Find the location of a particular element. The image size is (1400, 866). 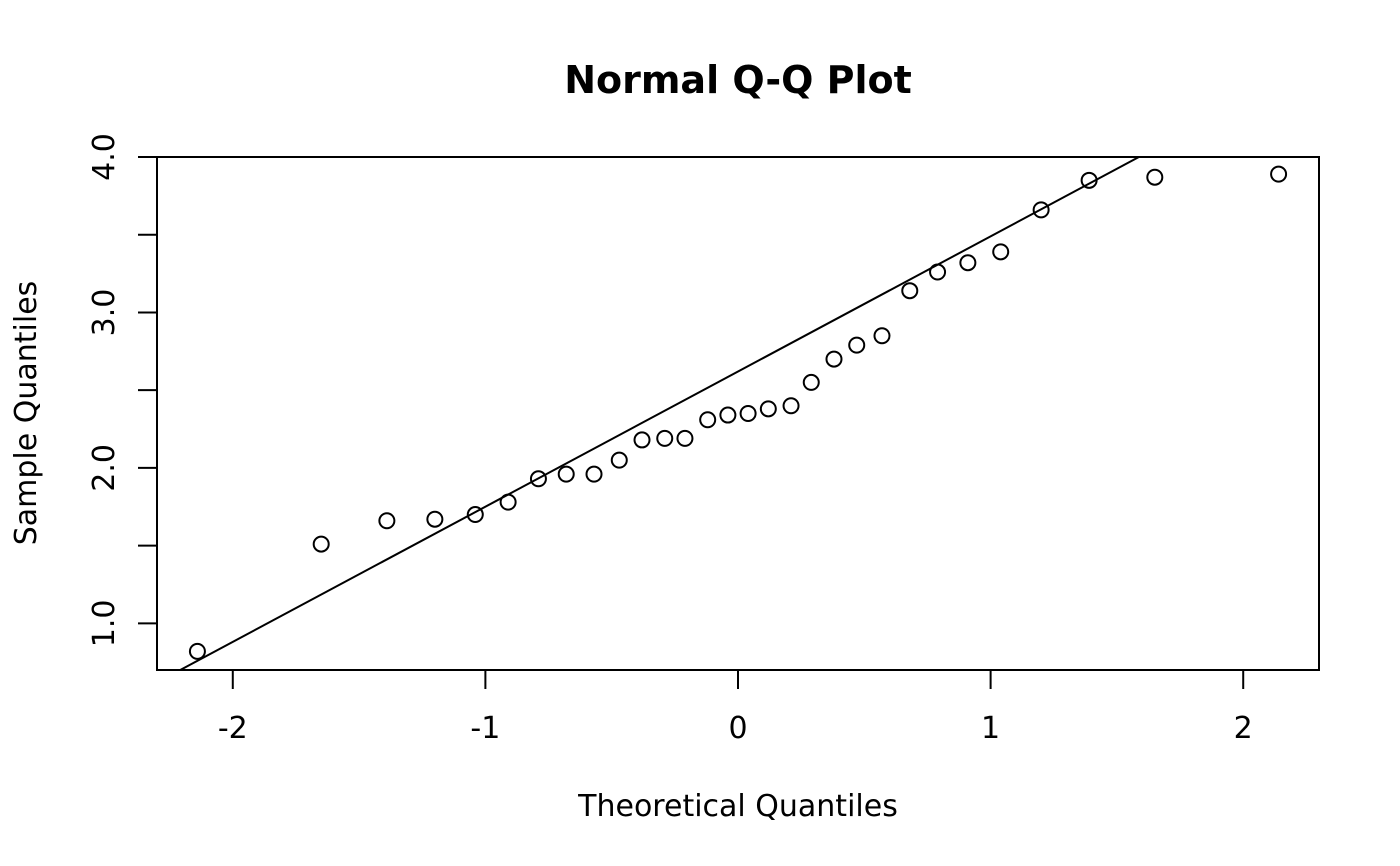

x-axis-title: Theoretical Quantiles is located at coordinates (737, 806).